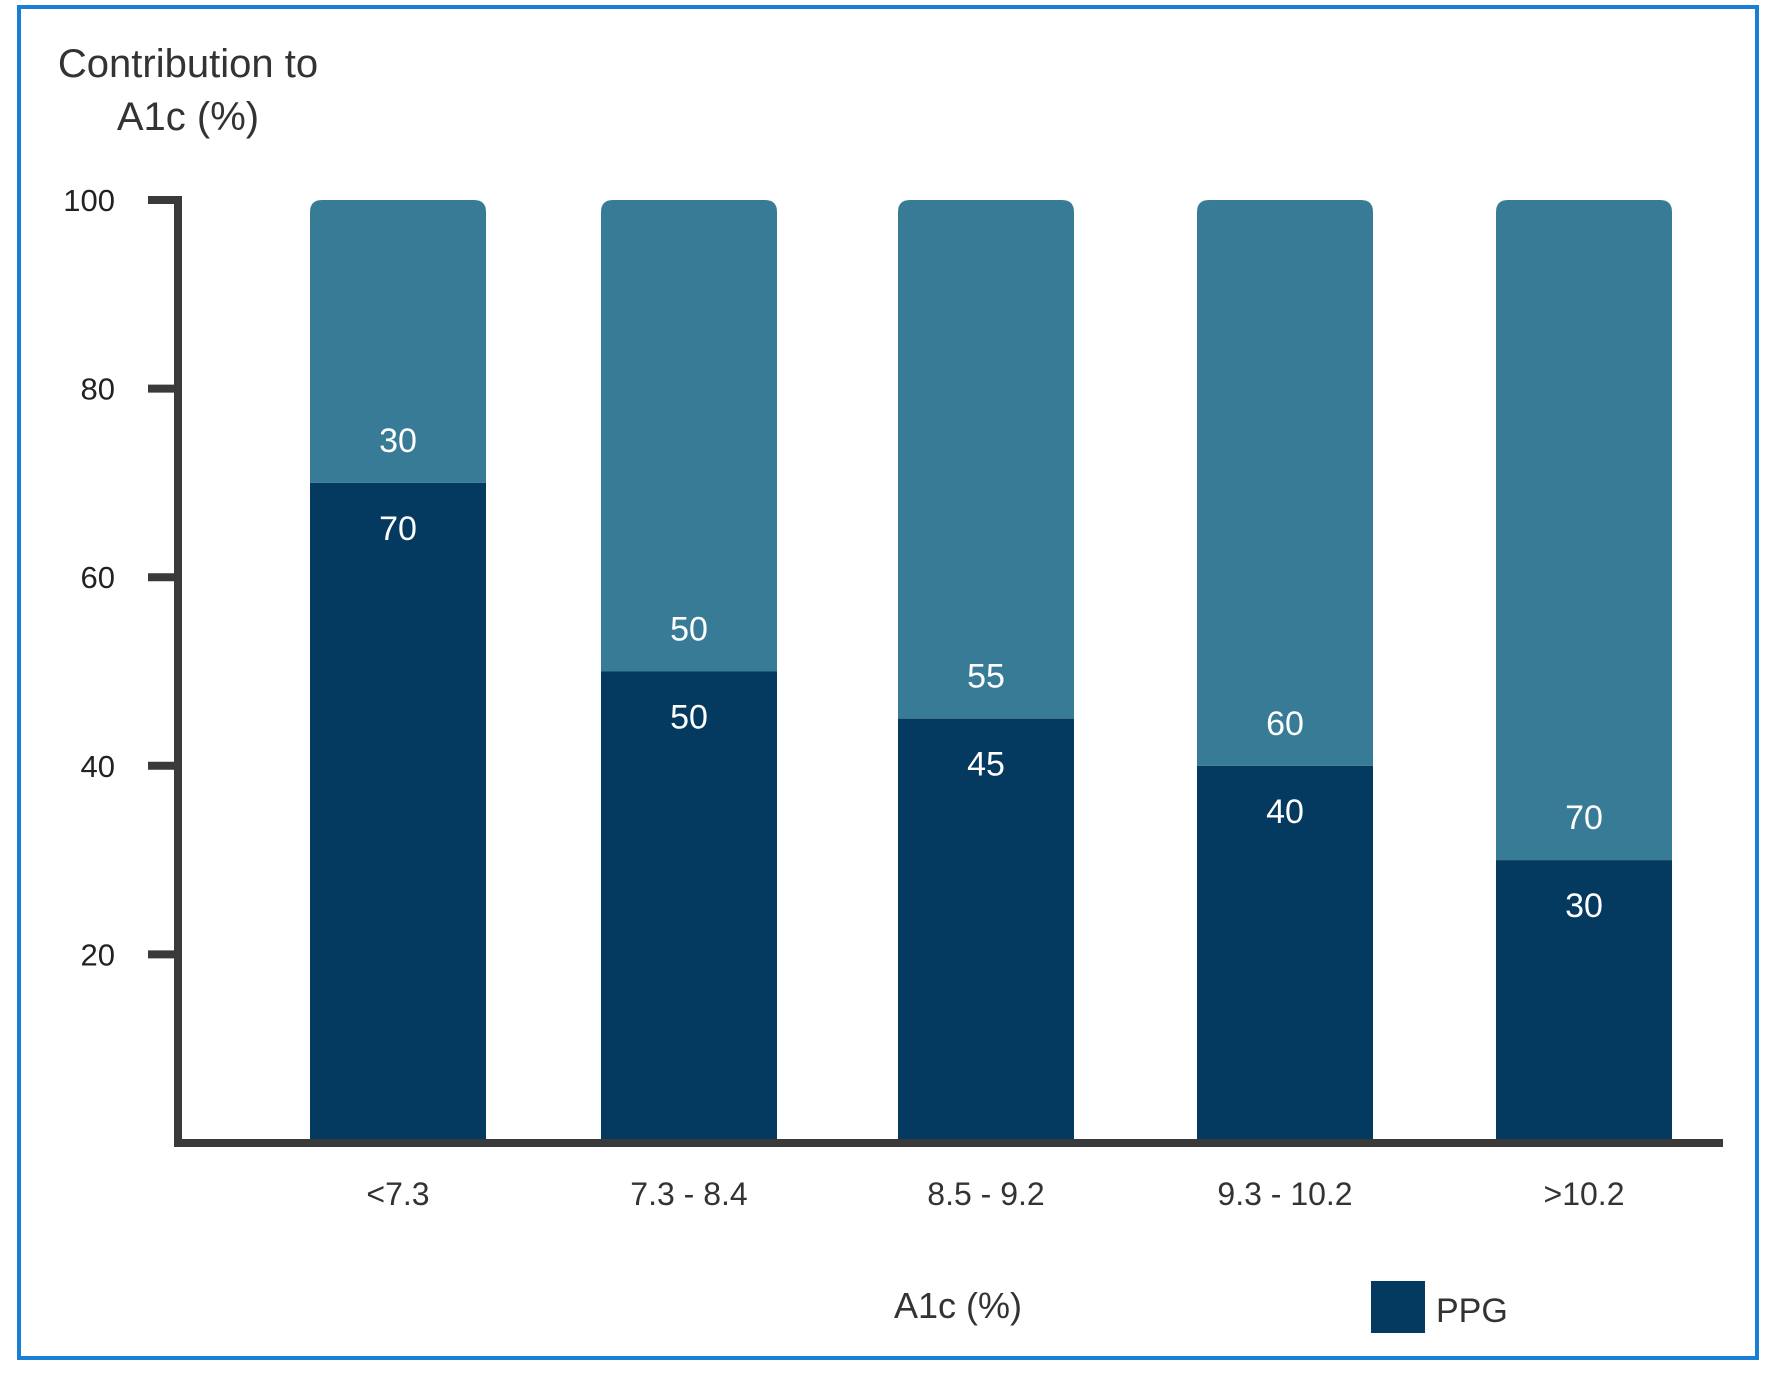 This screenshot has width=1772, height=1373. Describe the element at coordinates (985, 1194) in the screenshot. I see `x-category-label: 8.5 - 9.2` at that location.